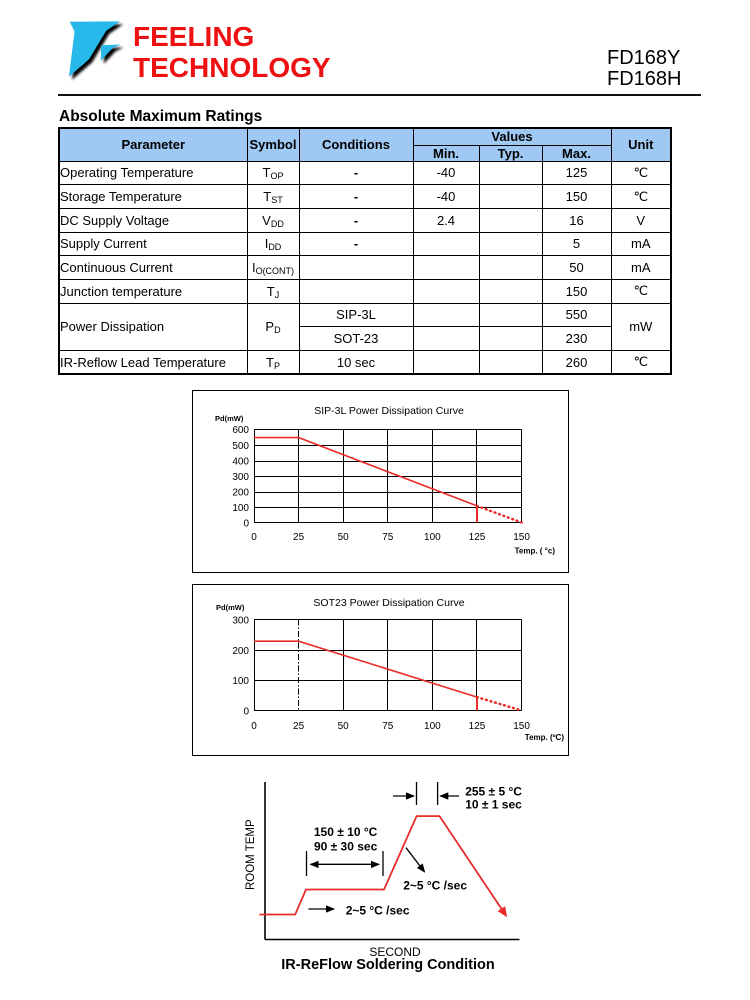 This screenshot has width=750, height=1000. What do you see at coordinates (346, 847) in the screenshot?
I see `svg-text: 90 ± 30 sec` at bounding box center [346, 847].